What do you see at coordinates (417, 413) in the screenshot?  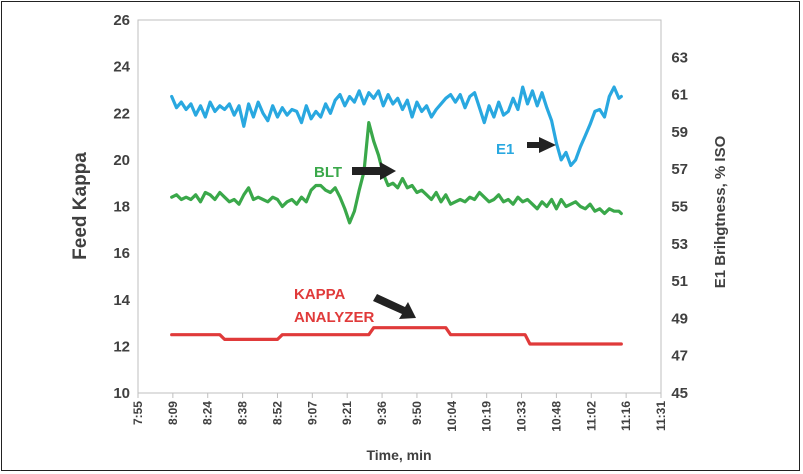 I see `x-tick-label: 9:50` at bounding box center [417, 413].